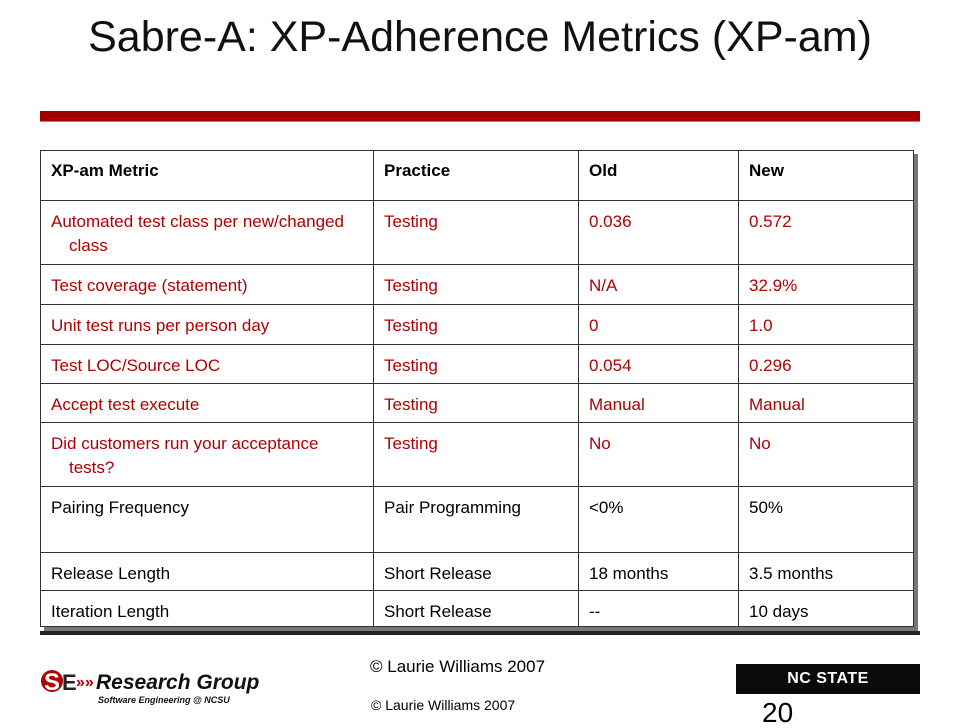 This screenshot has height=728, width=960. Describe the element at coordinates (207, 519) in the screenshot. I see `metric-cell: Pairing Frequency` at that location.